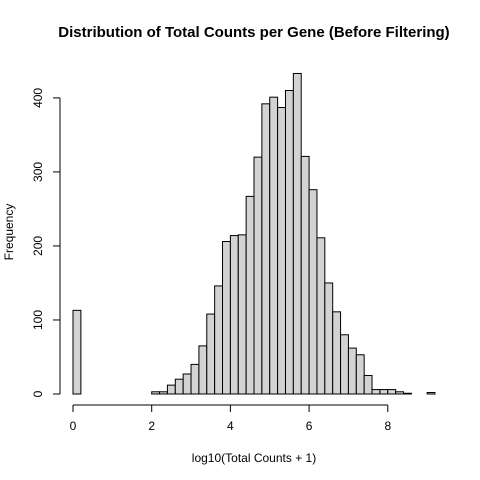 The image size is (480, 480). What do you see at coordinates (151, 426) in the screenshot?
I see `x-tick-label-2: 2` at bounding box center [151, 426].